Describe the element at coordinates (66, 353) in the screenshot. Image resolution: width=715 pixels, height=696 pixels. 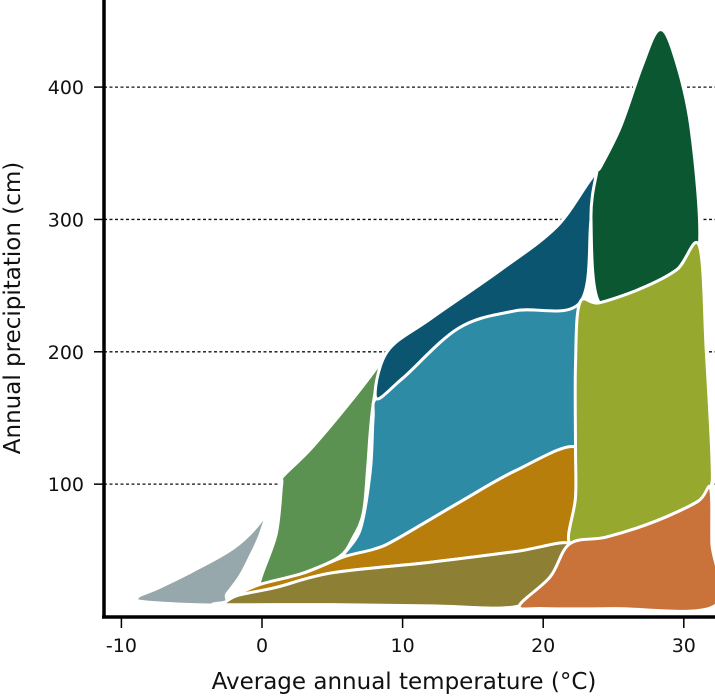
I see `y-tick-label-200: 200` at that location.